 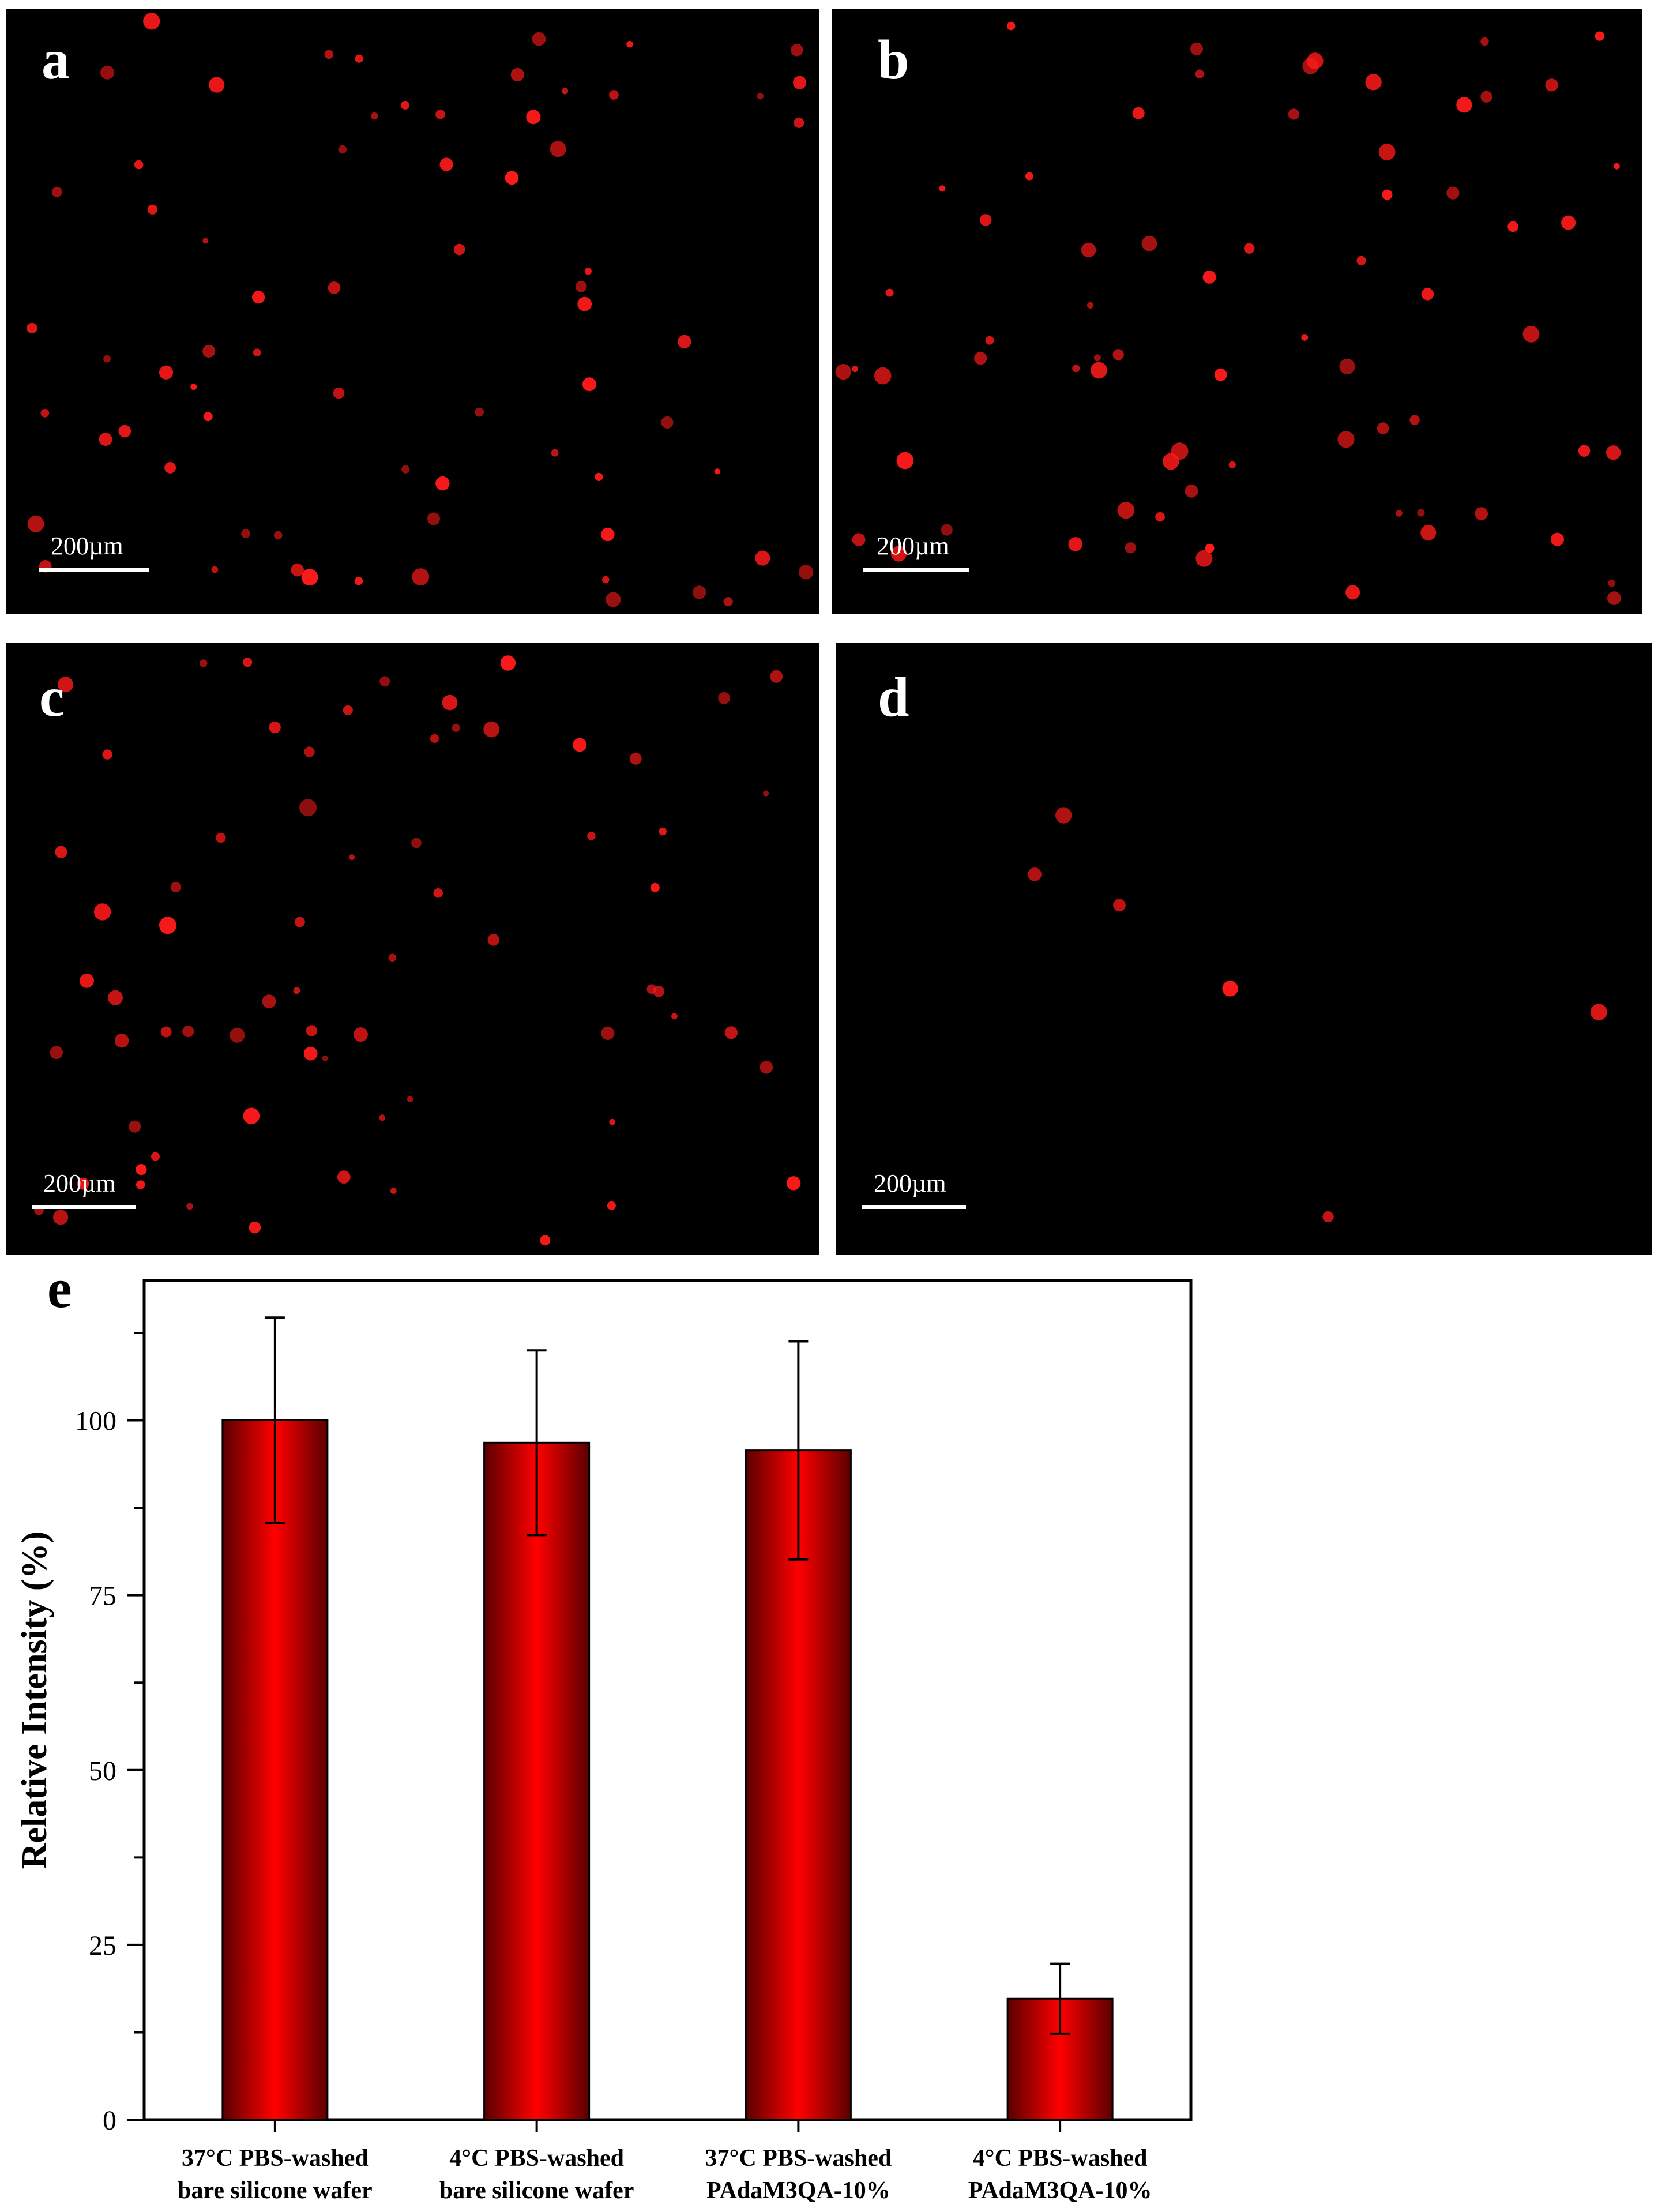 I want to click on y-tick-label: 100, so click(x=95, y=1421).